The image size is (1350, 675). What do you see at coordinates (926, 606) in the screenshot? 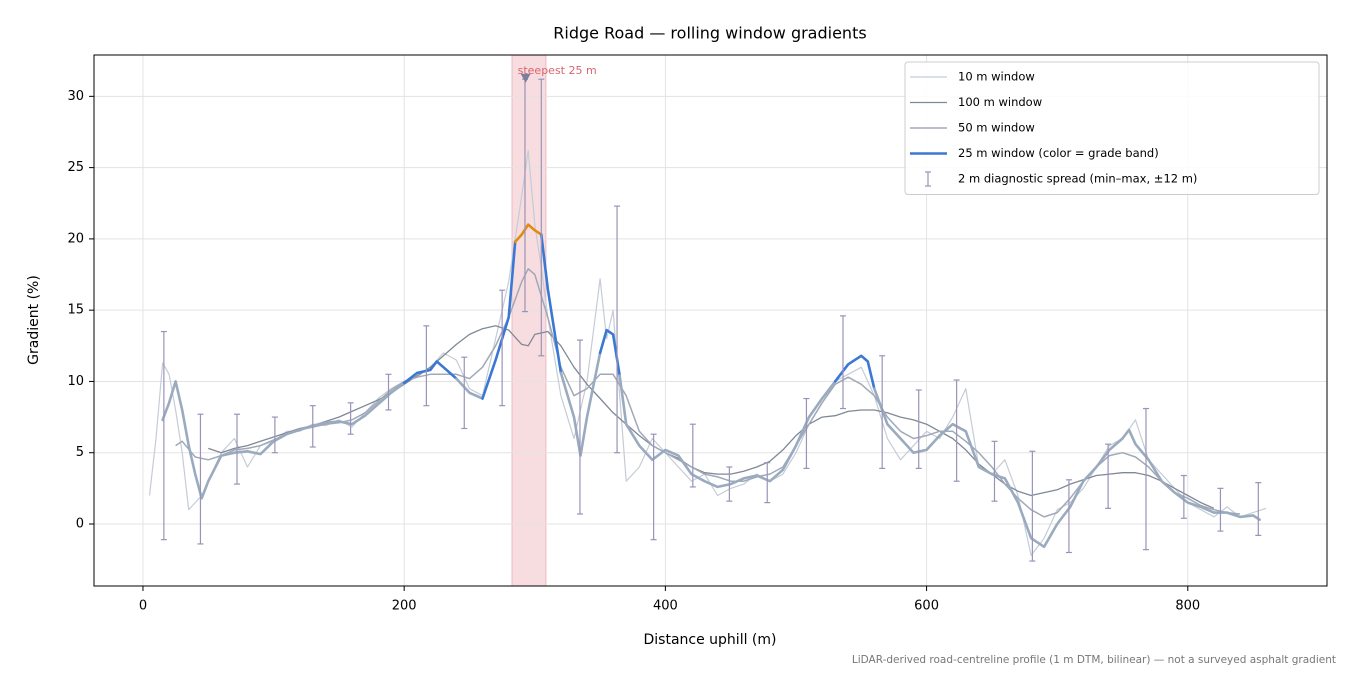
I see `x-tick-label: 600` at bounding box center [926, 606].